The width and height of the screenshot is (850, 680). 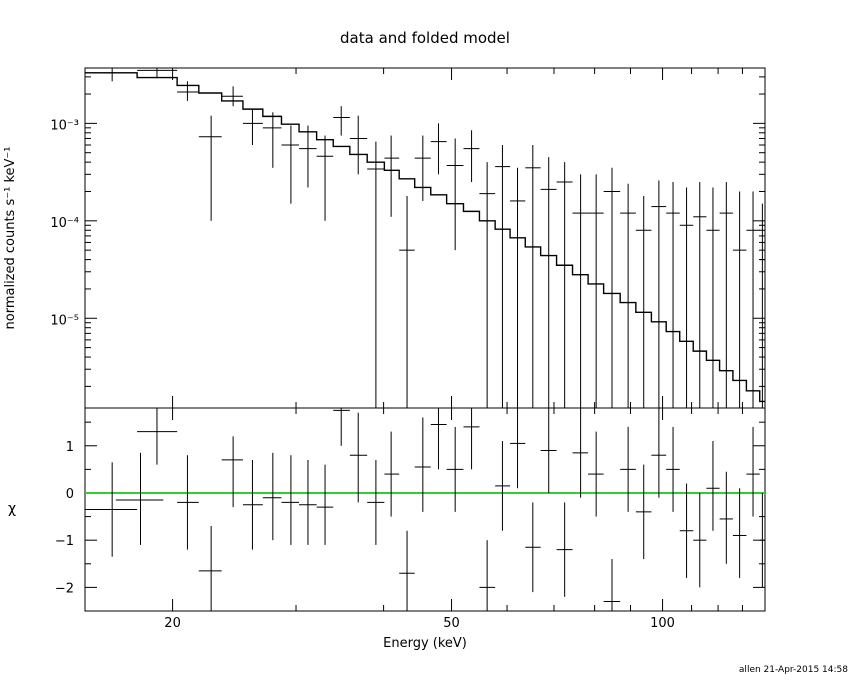 What do you see at coordinates (425, 643) in the screenshot?
I see `x-axis-label: Energy (keV)` at bounding box center [425, 643].